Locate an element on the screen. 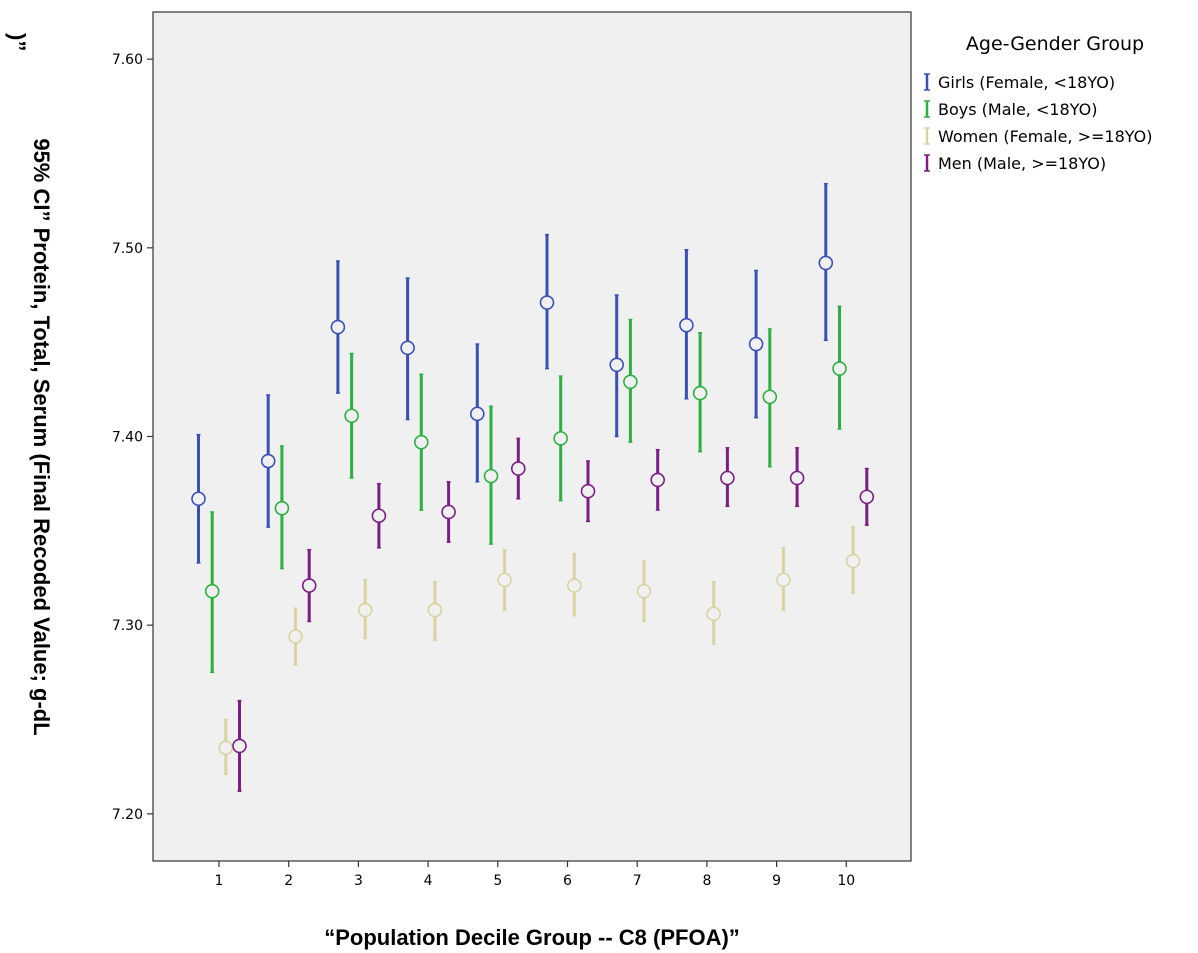  x-tick-label: 8 is located at coordinates (706, 881).